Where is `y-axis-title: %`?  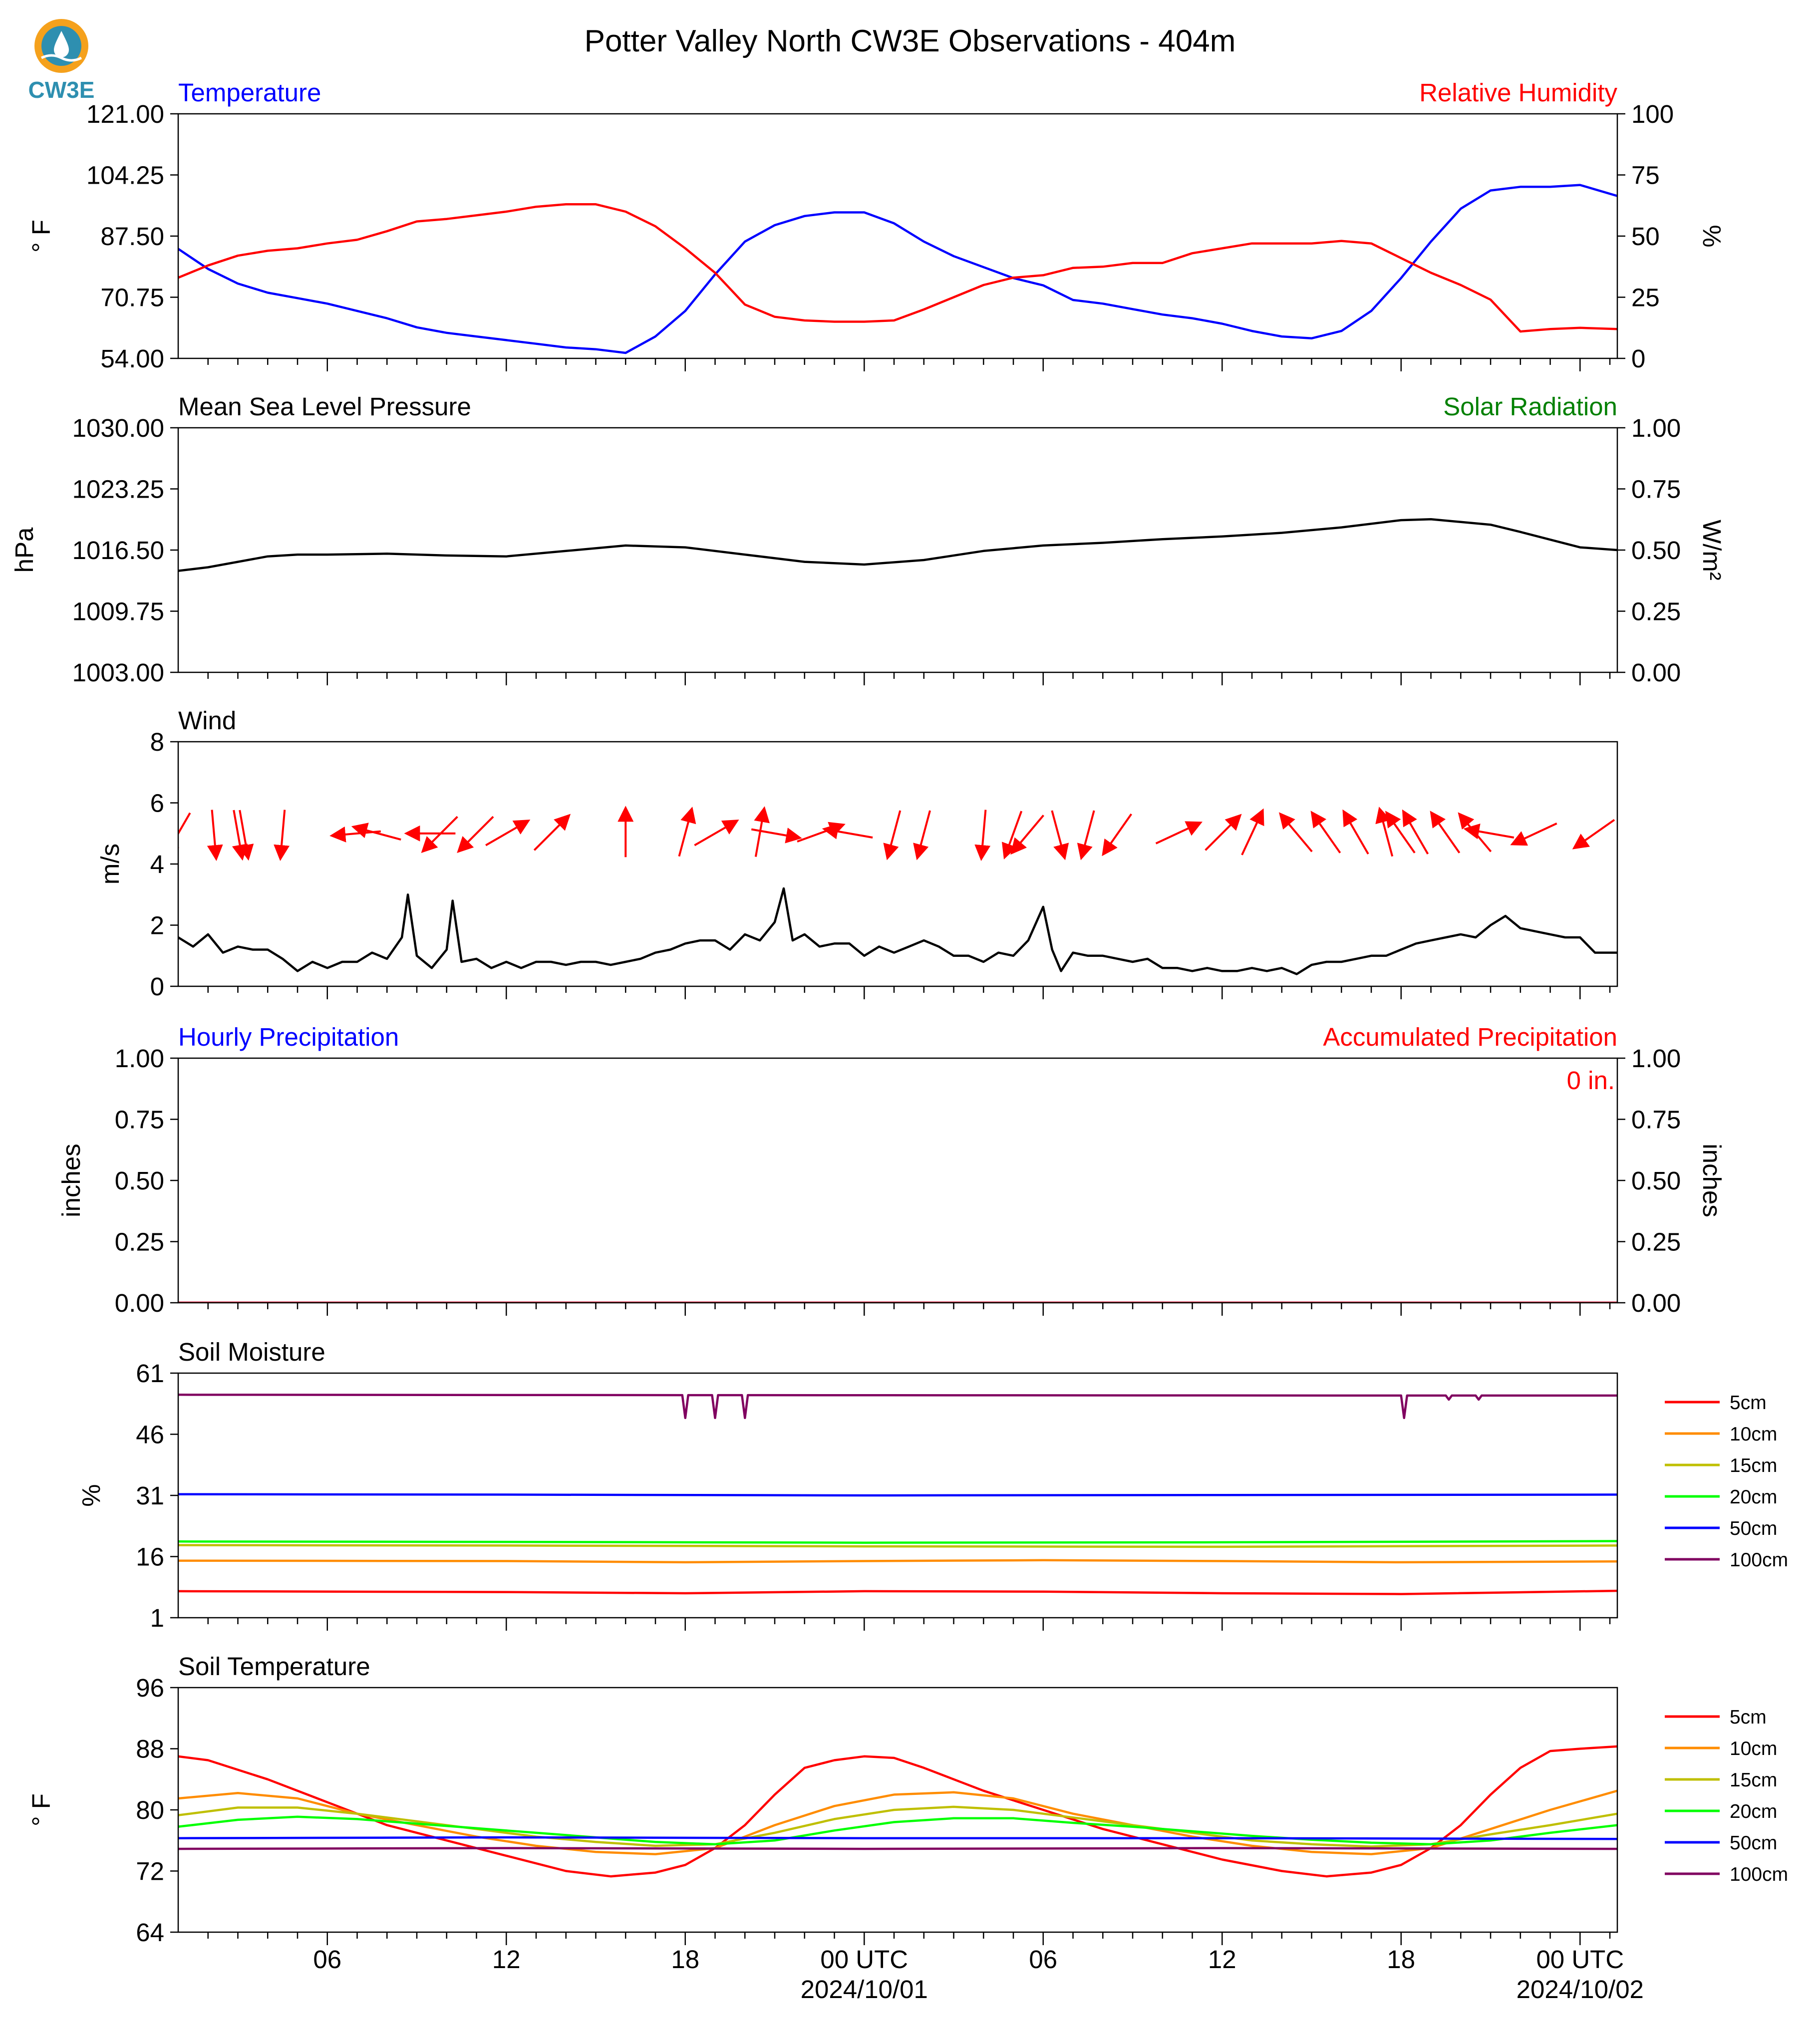 y-axis-title: % is located at coordinates (91, 1495).